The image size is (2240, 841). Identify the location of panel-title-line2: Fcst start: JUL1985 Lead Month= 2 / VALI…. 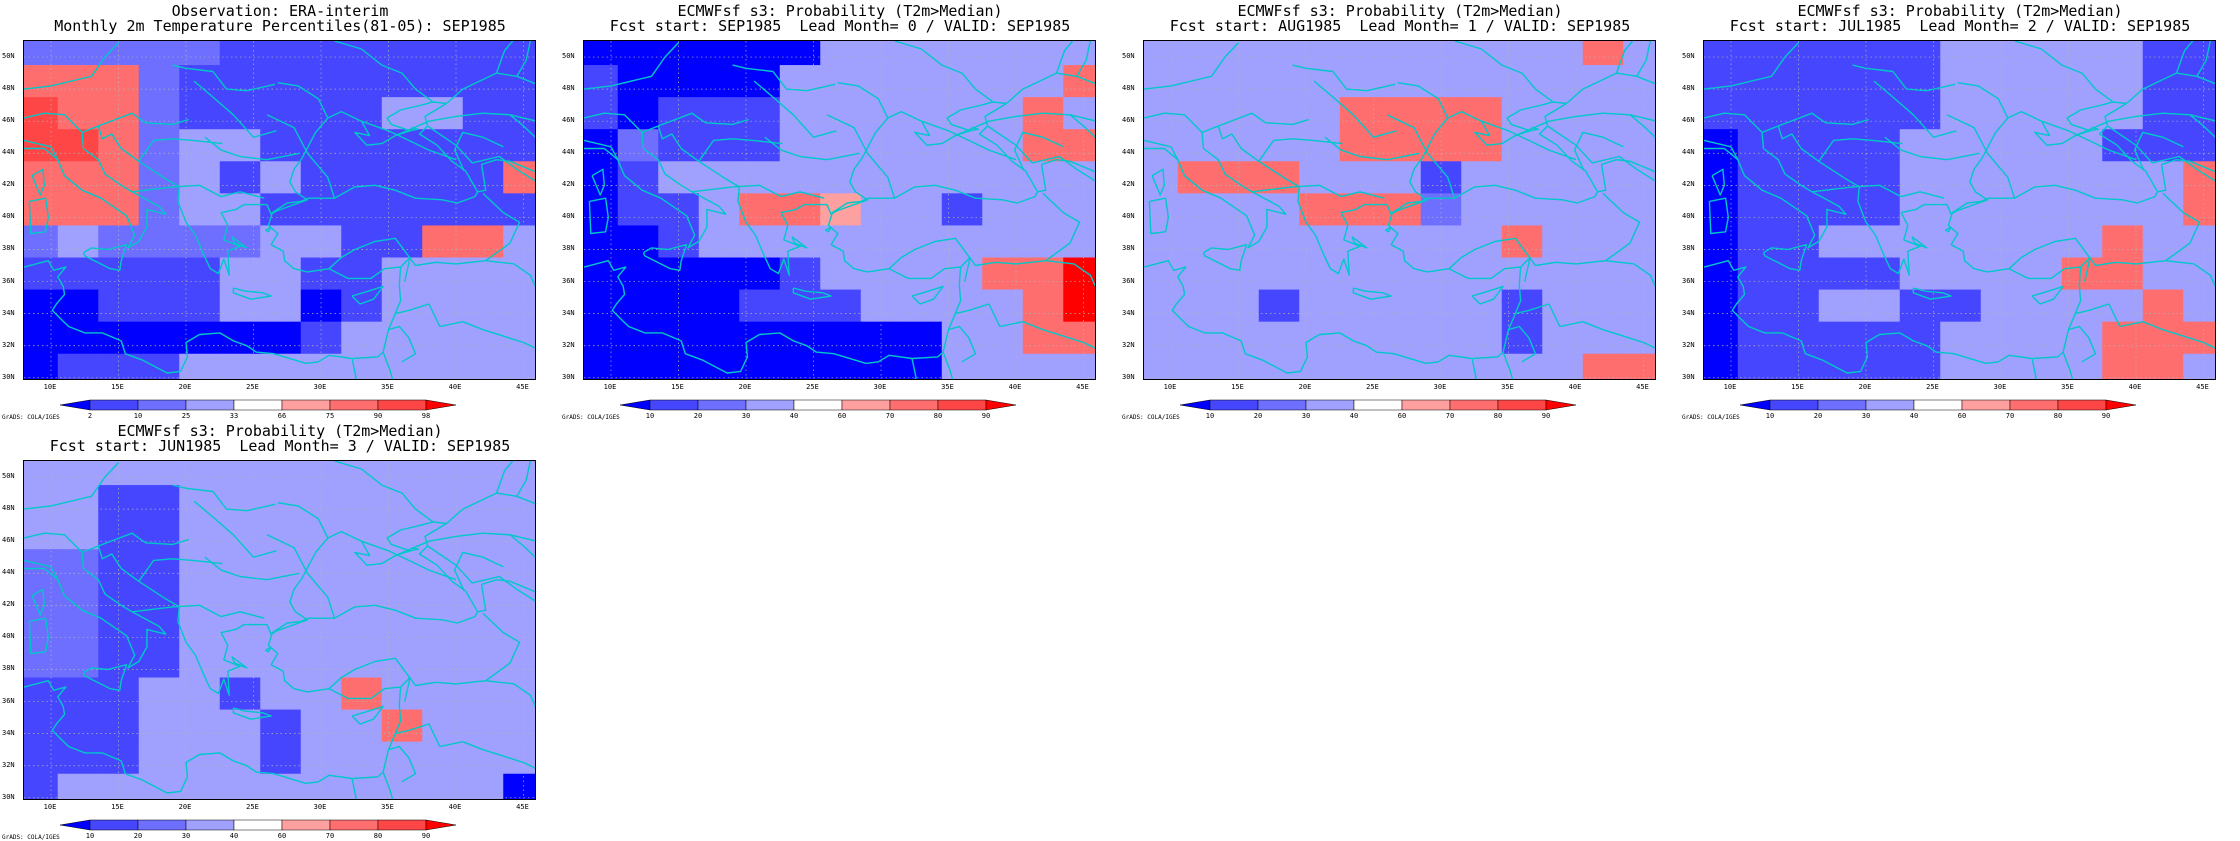
(1960, 26).